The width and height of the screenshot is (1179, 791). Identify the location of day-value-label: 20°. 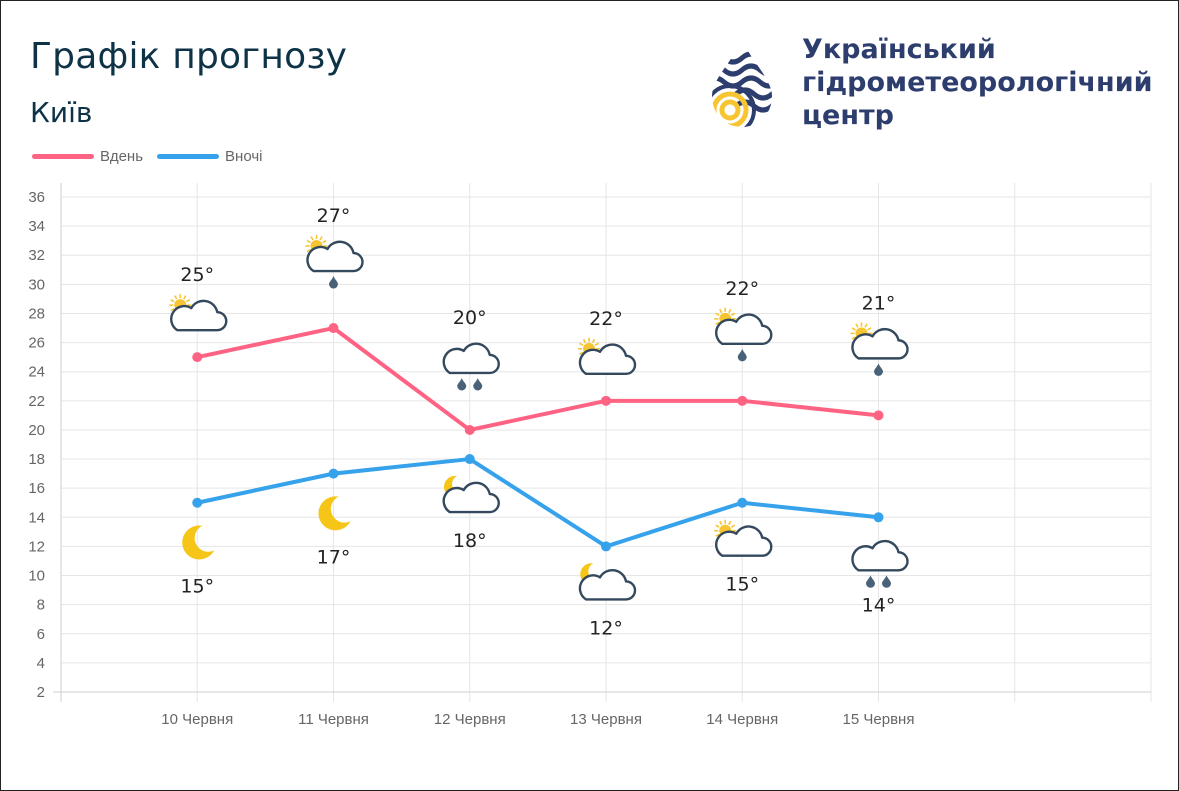
(470, 318).